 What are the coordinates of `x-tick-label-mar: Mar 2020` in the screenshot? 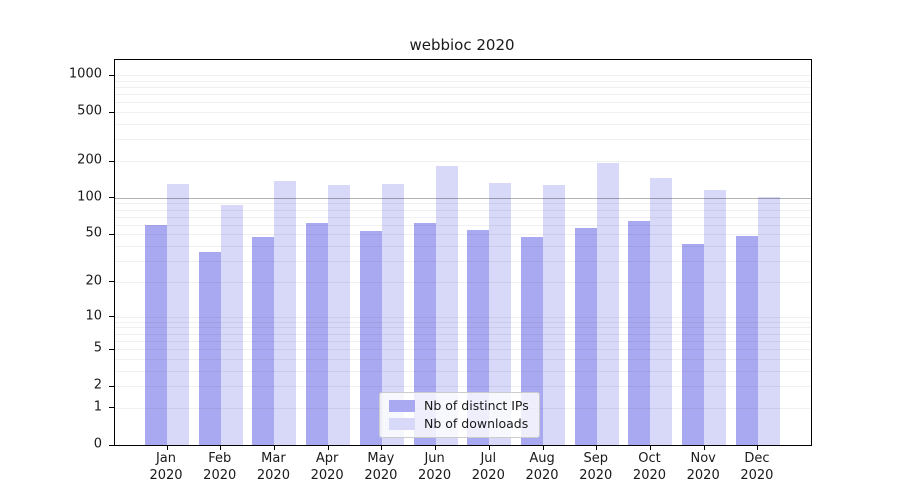 It's located at (273, 467).